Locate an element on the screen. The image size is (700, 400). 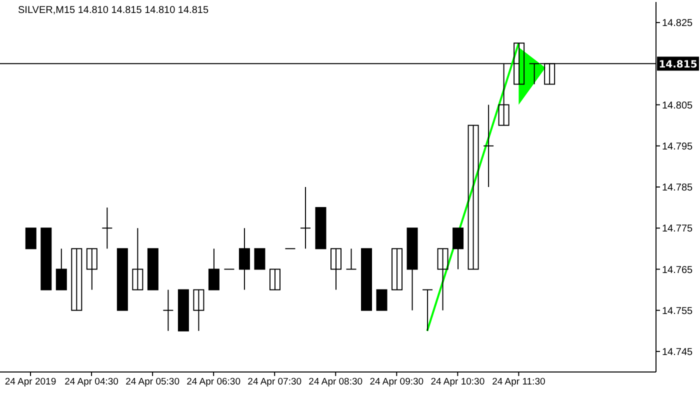
y-tick-label: 14.745 is located at coordinates (678, 352).